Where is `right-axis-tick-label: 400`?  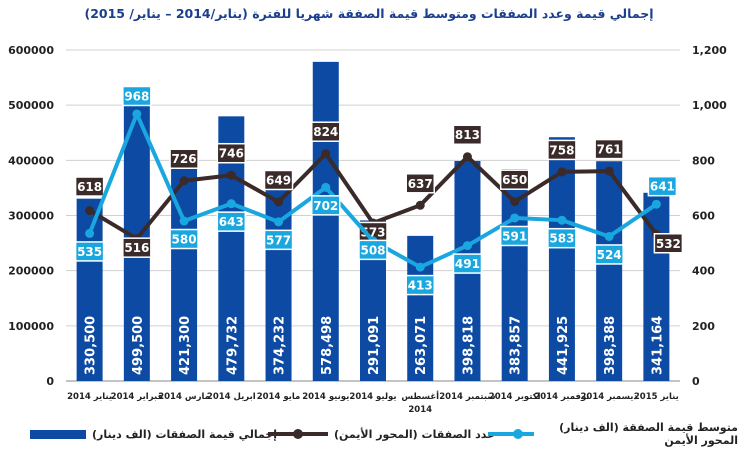
right-axis-tick-label: 400 is located at coordinates (703, 271).